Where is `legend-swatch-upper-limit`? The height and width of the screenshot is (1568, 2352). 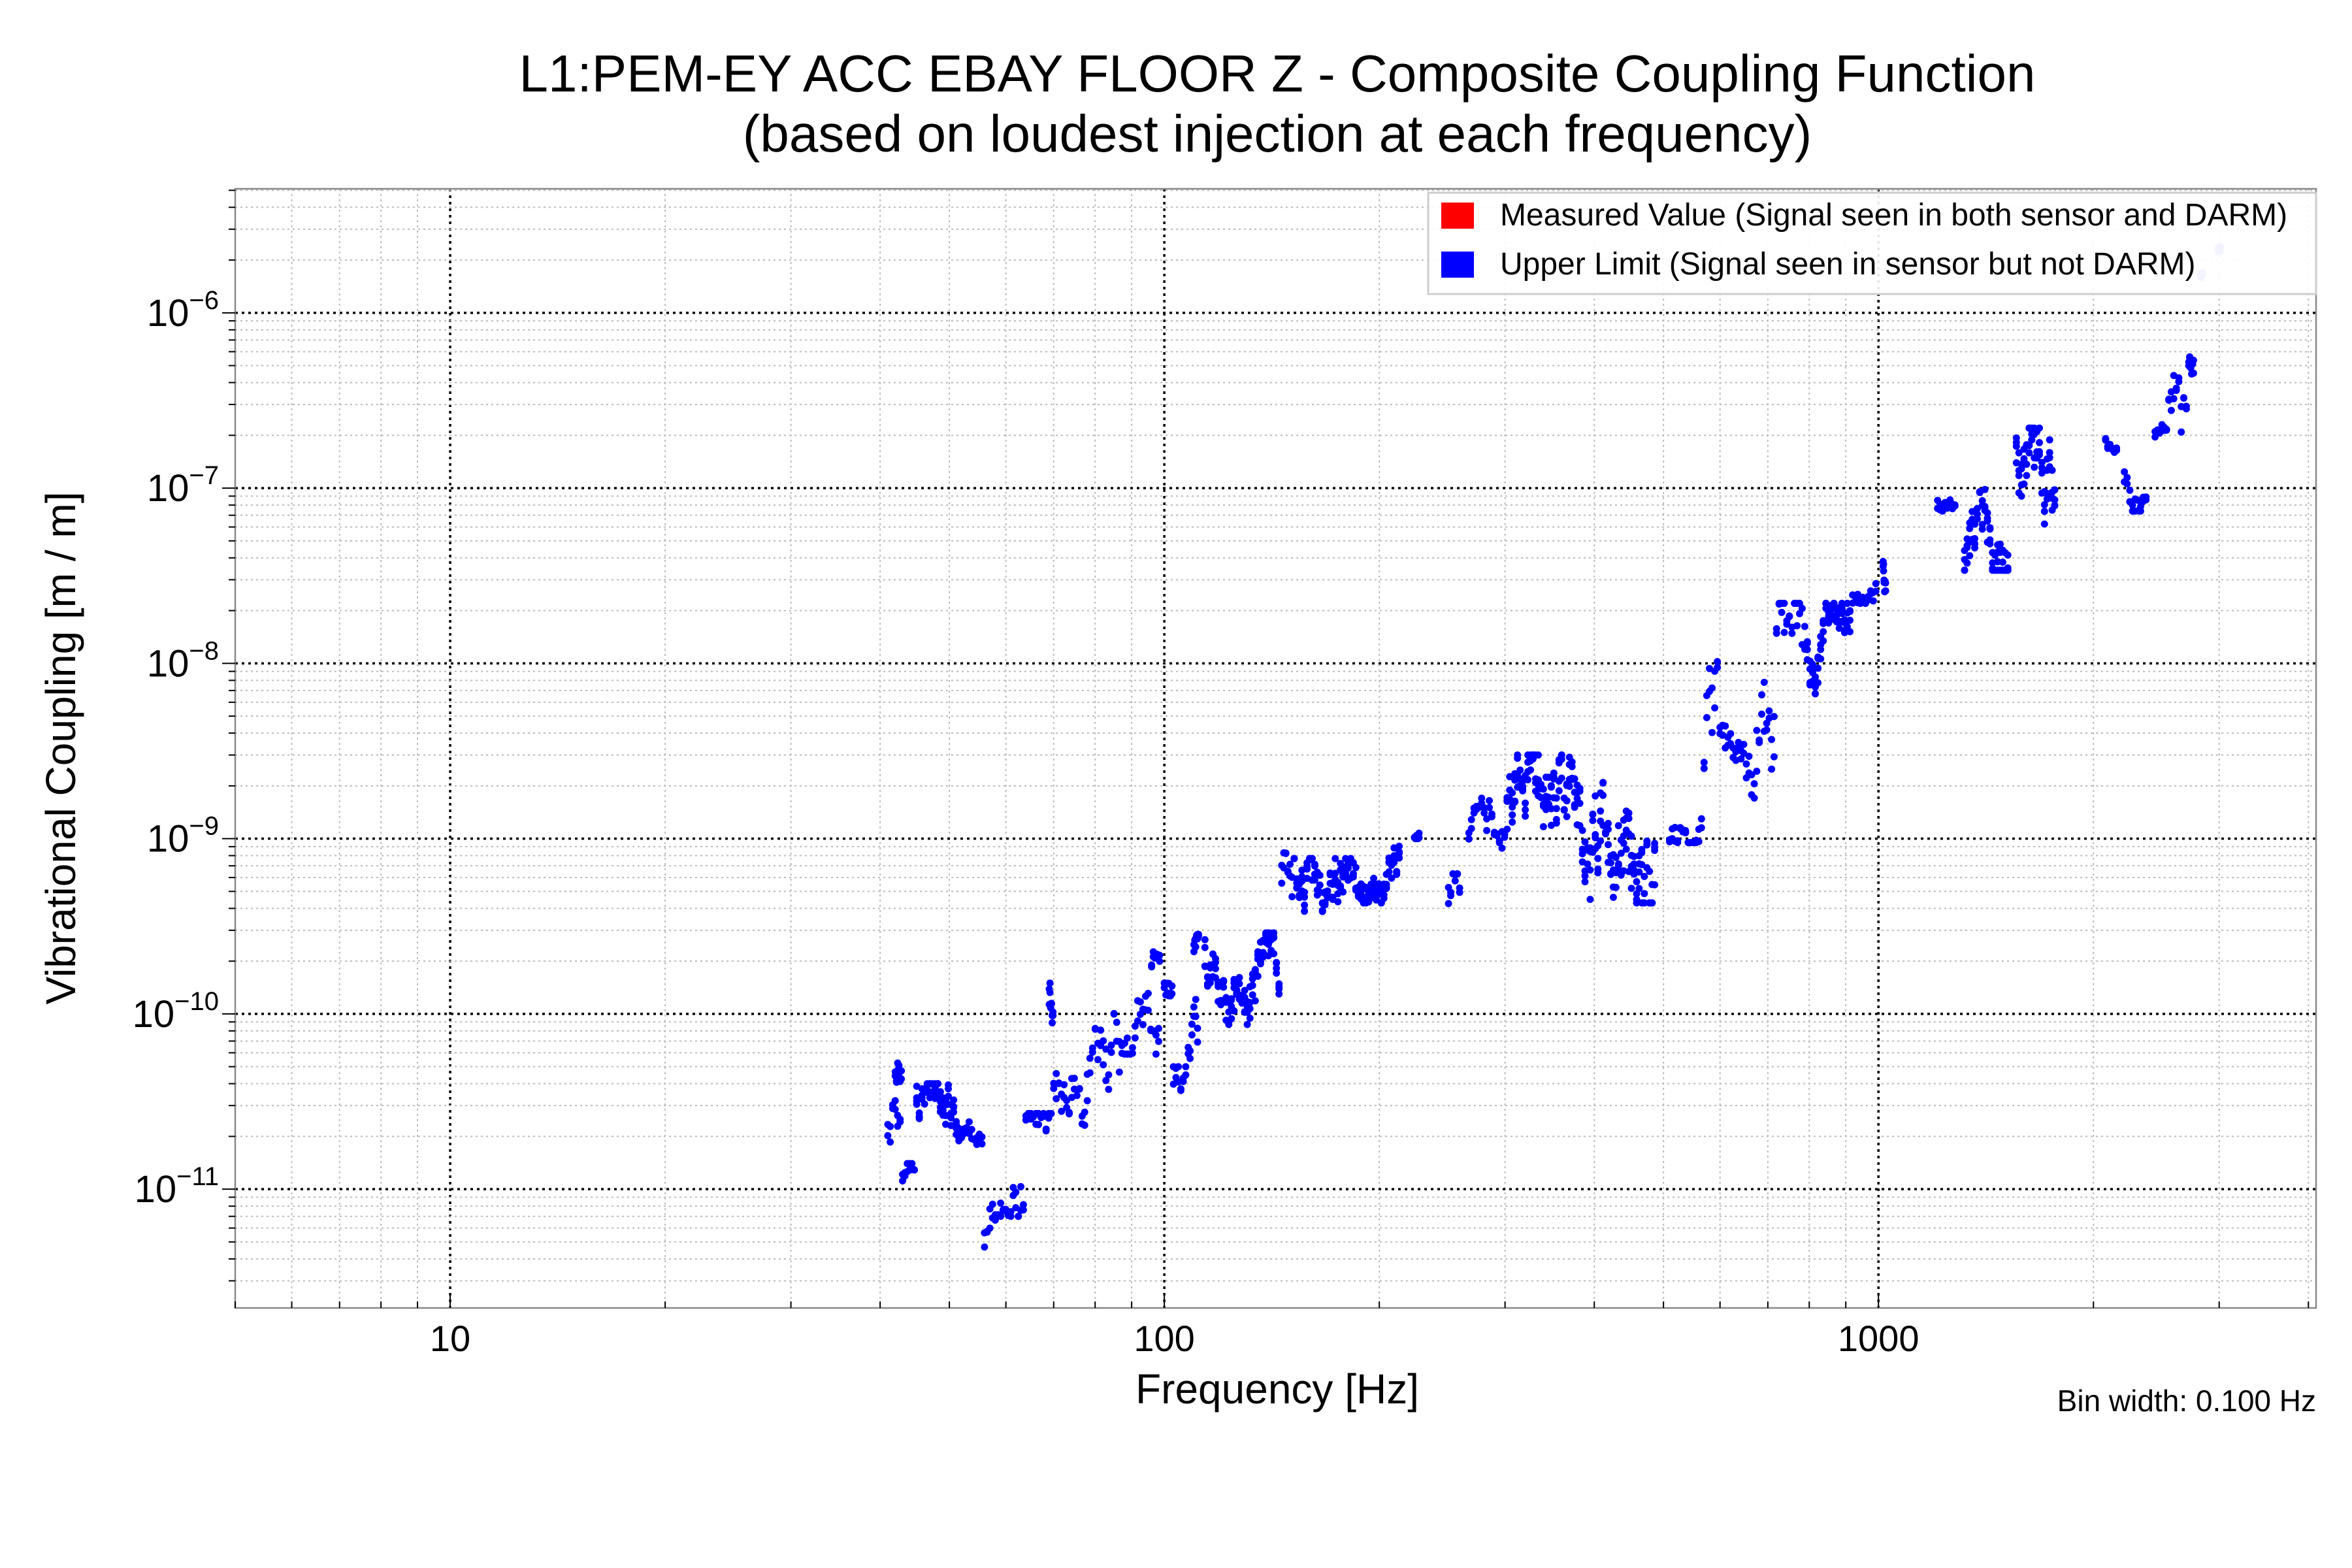 legend-swatch-upper-limit is located at coordinates (1457, 265).